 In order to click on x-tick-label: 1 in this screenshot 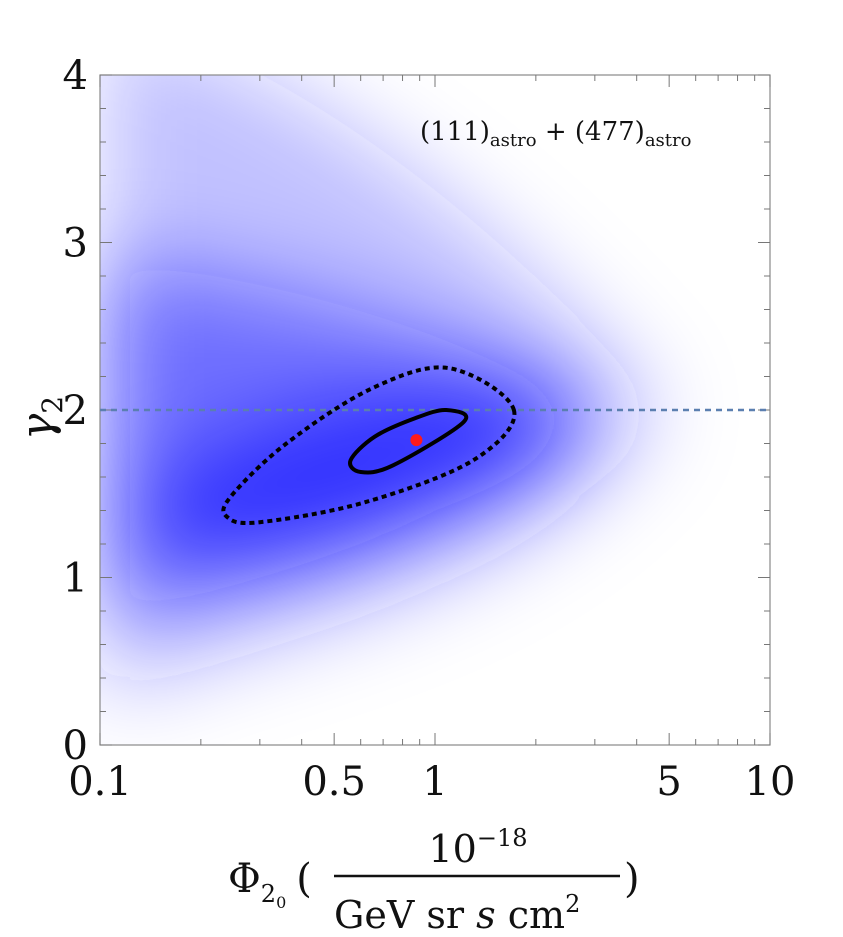, I will do `click(434, 782)`.